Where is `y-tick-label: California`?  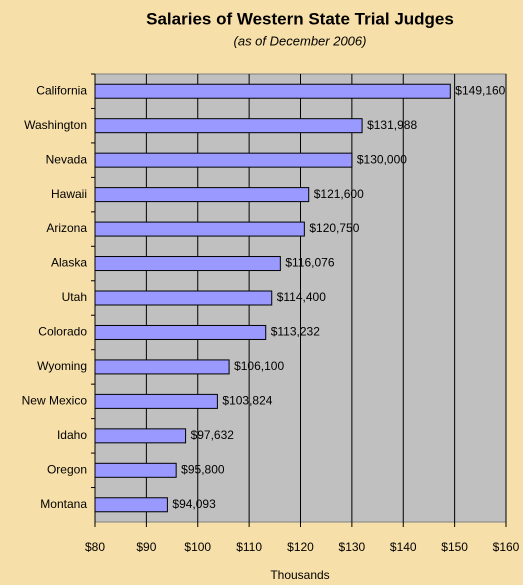 y-tick-label: California is located at coordinates (61, 90).